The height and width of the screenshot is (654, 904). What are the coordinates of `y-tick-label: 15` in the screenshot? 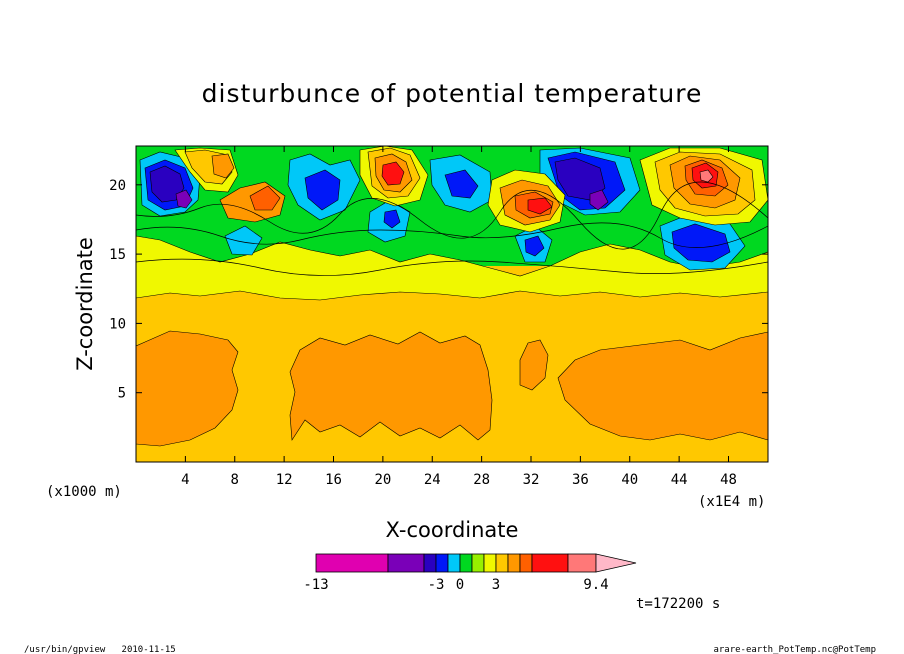 It's located at (117, 255).